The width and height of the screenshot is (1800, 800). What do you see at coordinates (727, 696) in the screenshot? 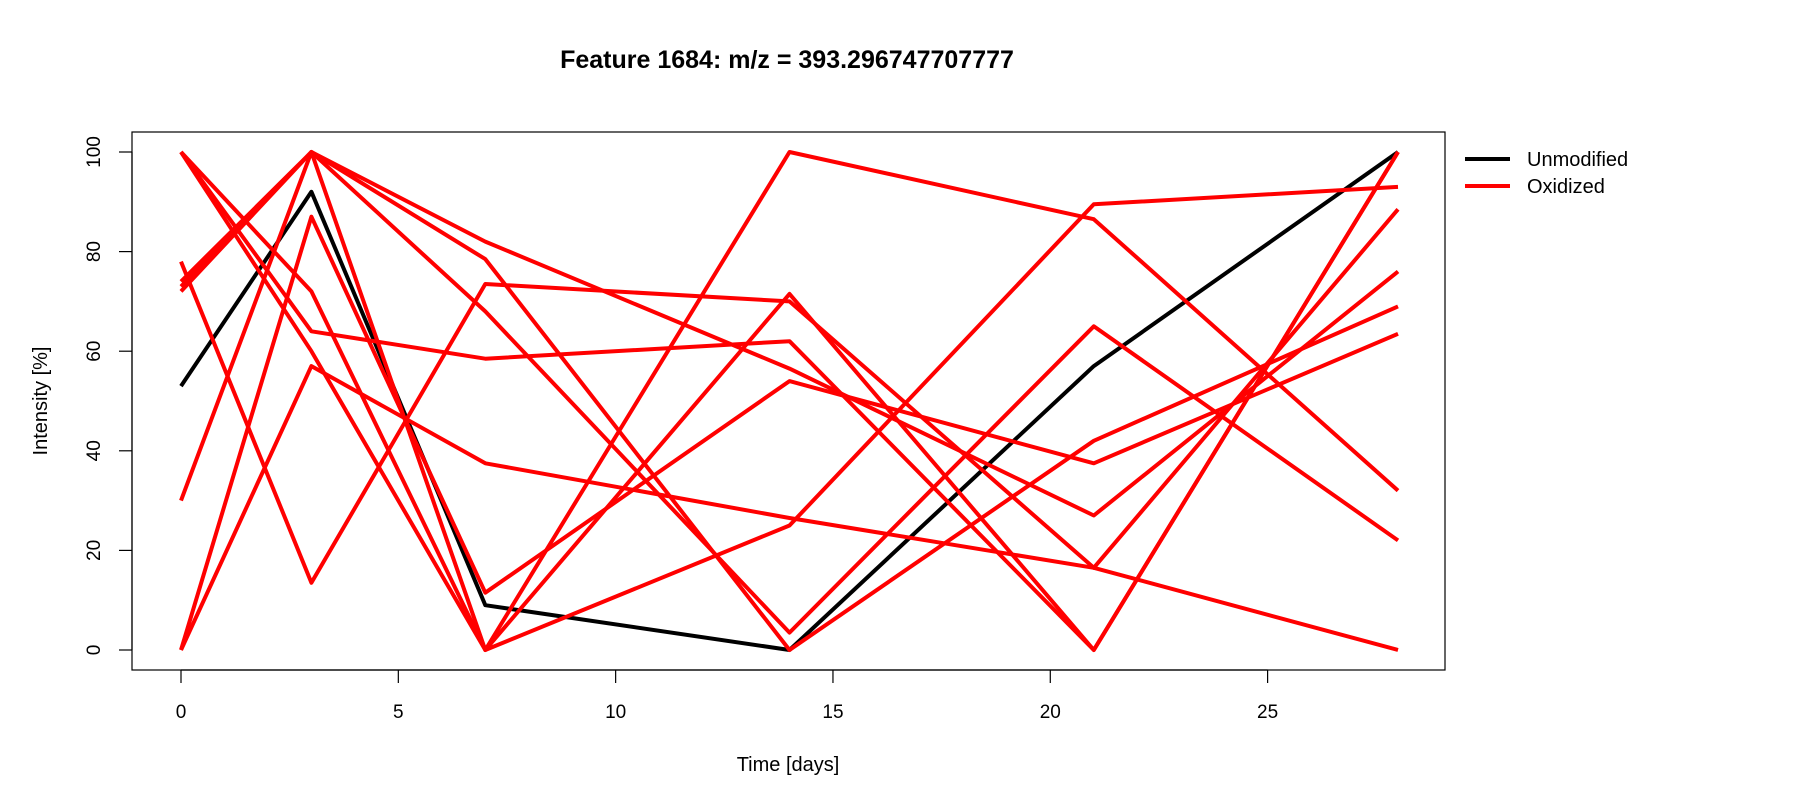
I see `x-axis: 0 5 10 15 20 25` at bounding box center [727, 696].